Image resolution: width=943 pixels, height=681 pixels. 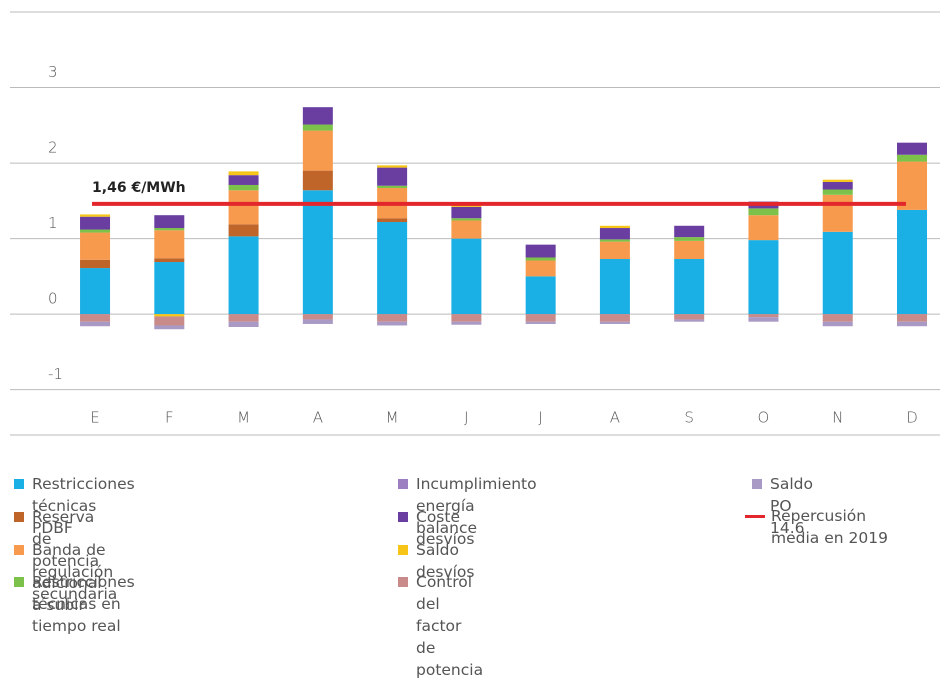 What do you see at coordinates (94, 418) in the screenshot?
I see `x-tick-label: E` at bounding box center [94, 418].